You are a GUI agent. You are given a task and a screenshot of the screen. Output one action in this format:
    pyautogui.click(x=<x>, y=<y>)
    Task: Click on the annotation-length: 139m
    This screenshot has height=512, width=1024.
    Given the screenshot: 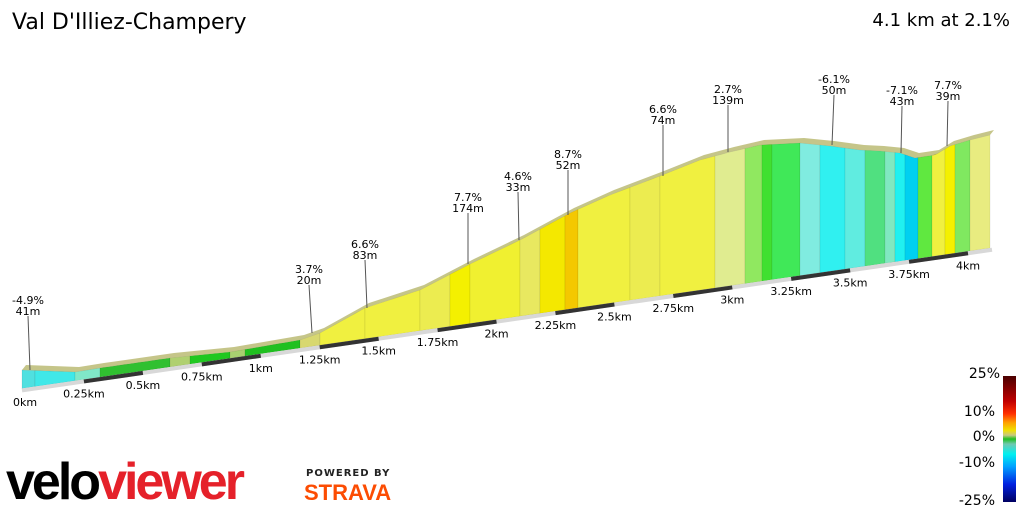 What is the action you would take?
    pyautogui.click(x=728, y=100)
    